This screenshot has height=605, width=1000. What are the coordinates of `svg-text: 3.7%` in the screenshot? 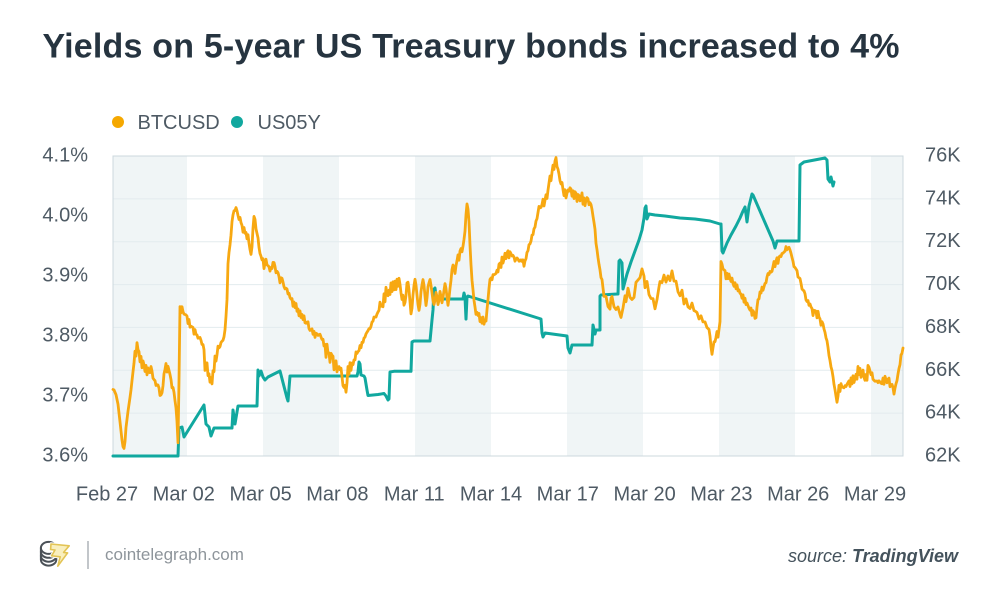 It's located at (65, 396).